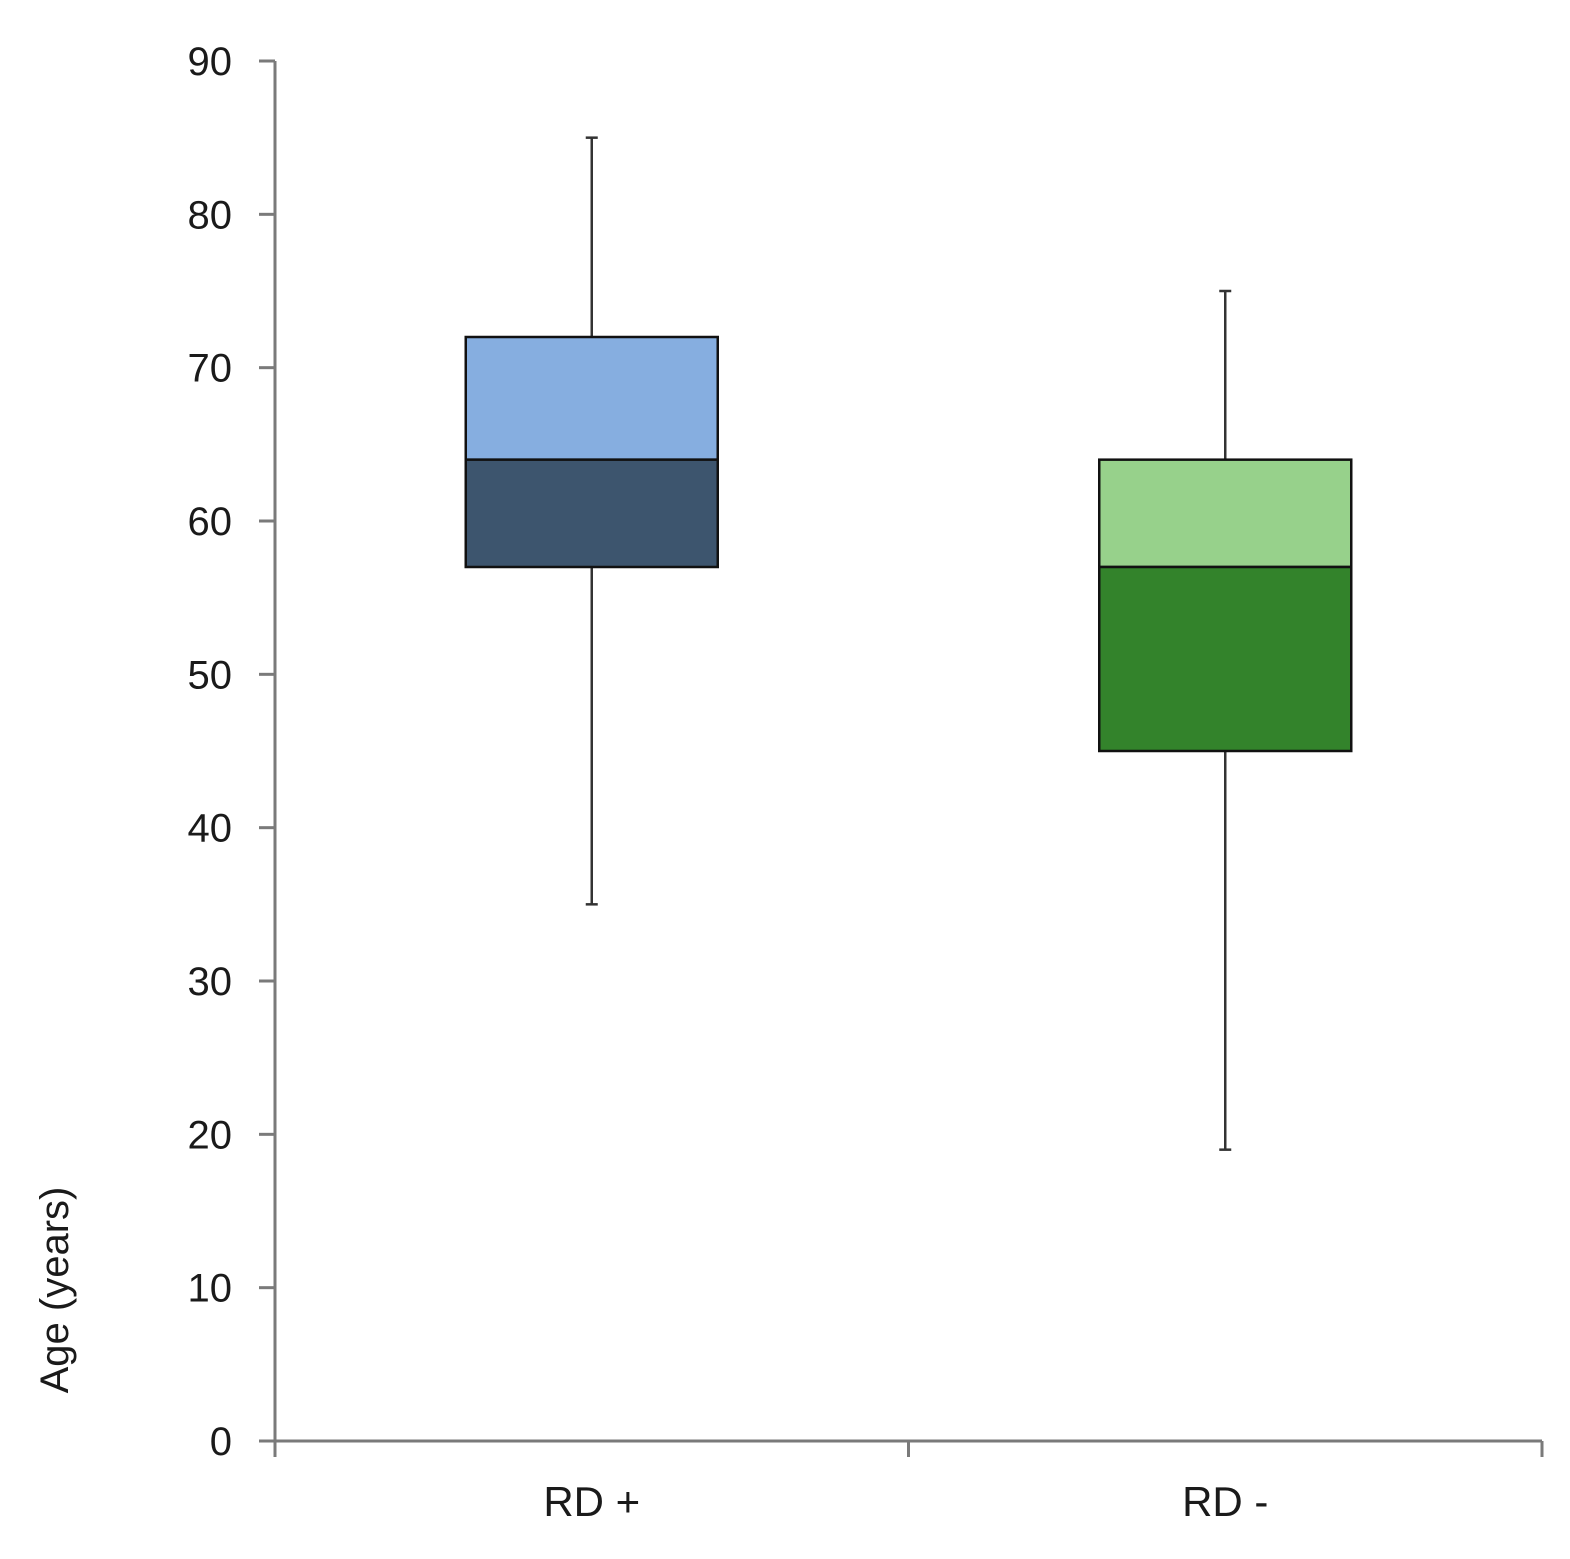 This screenshot has height=1559, width=1570. I want to click on x-category-label: RD +, so click(591, 1501).